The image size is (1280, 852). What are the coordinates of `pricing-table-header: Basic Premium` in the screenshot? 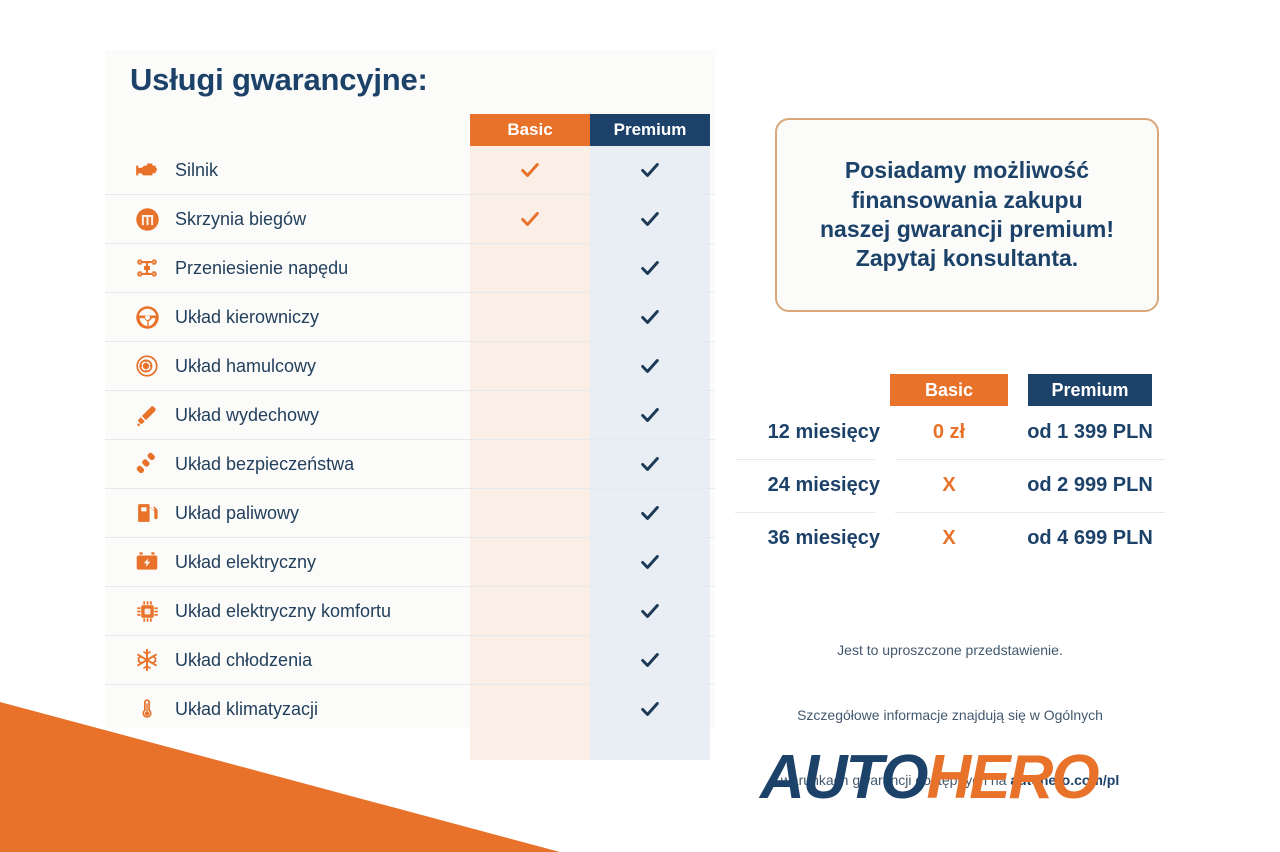 It's located at (950, 390).